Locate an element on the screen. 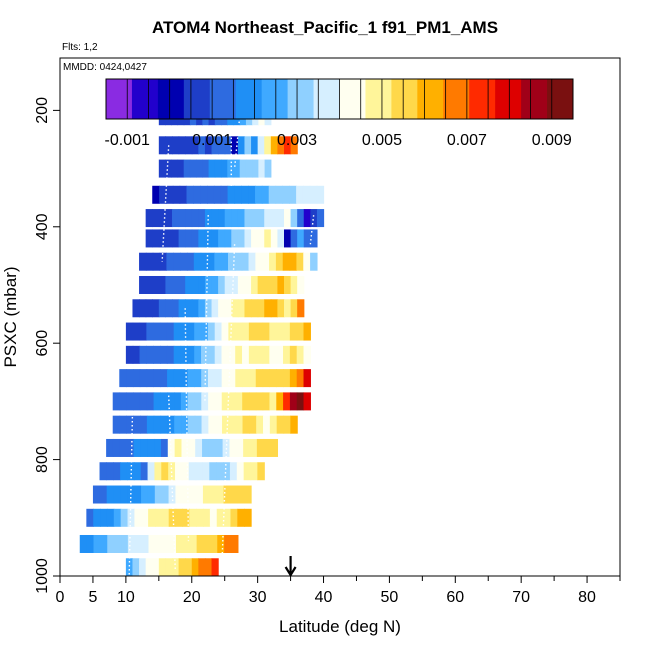  x-tick-label: 10 is located at coordinates (126, 597).